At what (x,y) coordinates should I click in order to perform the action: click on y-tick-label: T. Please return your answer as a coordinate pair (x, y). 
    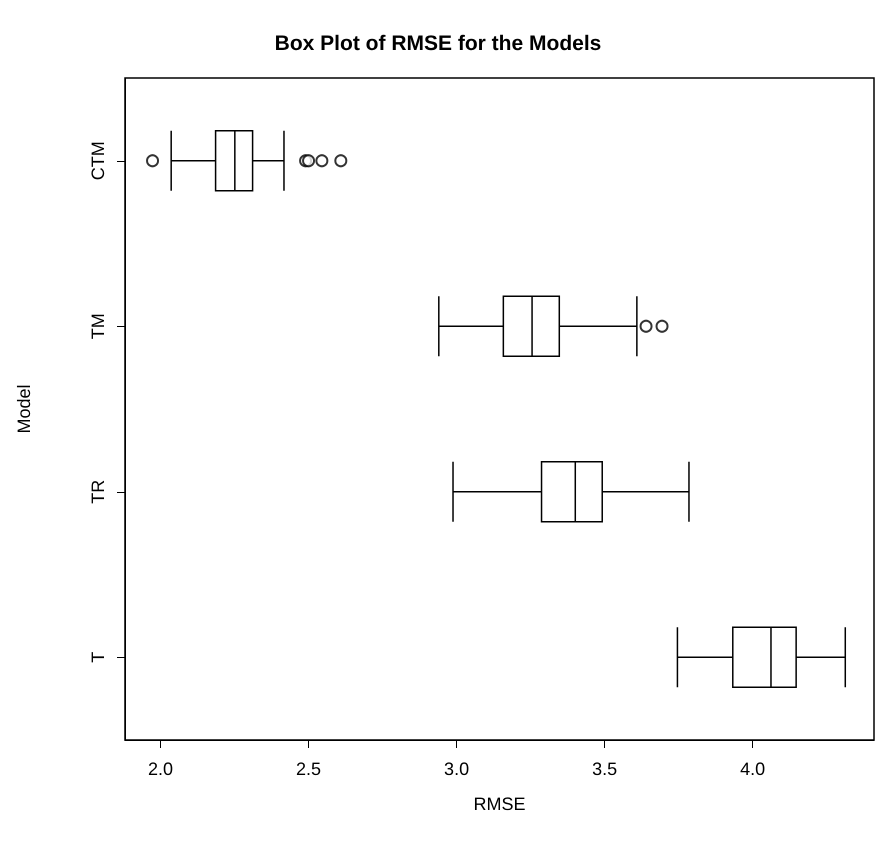
    Looking at the image, I should click on (98, 657).